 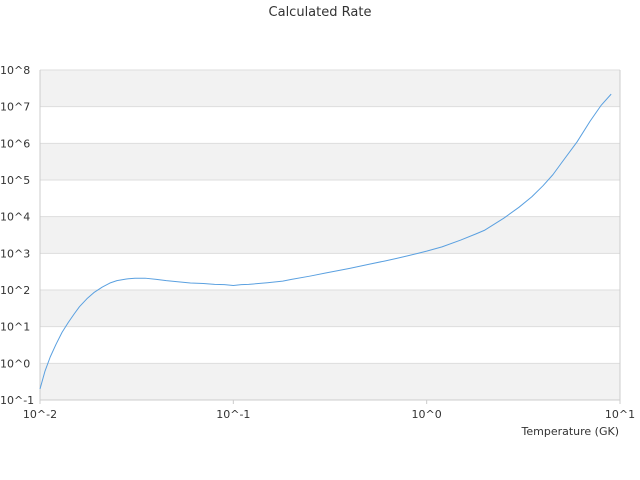 I want to click on y-tick-label: 10^1, so click(x=15, y=327).